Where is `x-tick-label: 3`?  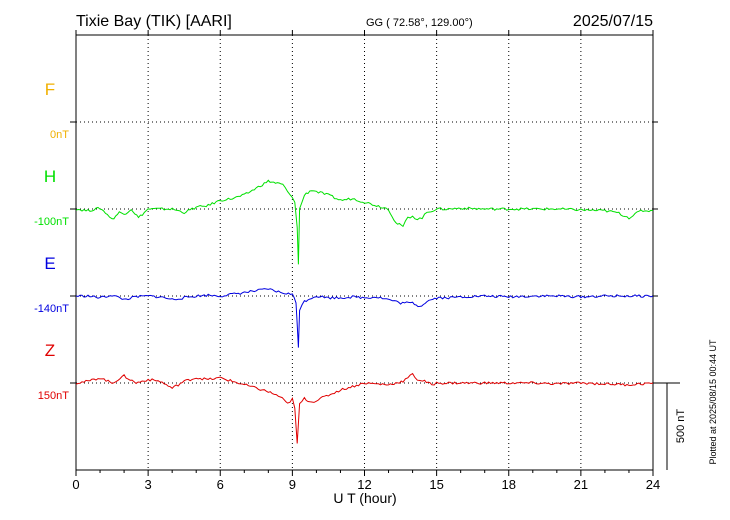 x-tick-label: 3 is located at coordinates (148, 484).